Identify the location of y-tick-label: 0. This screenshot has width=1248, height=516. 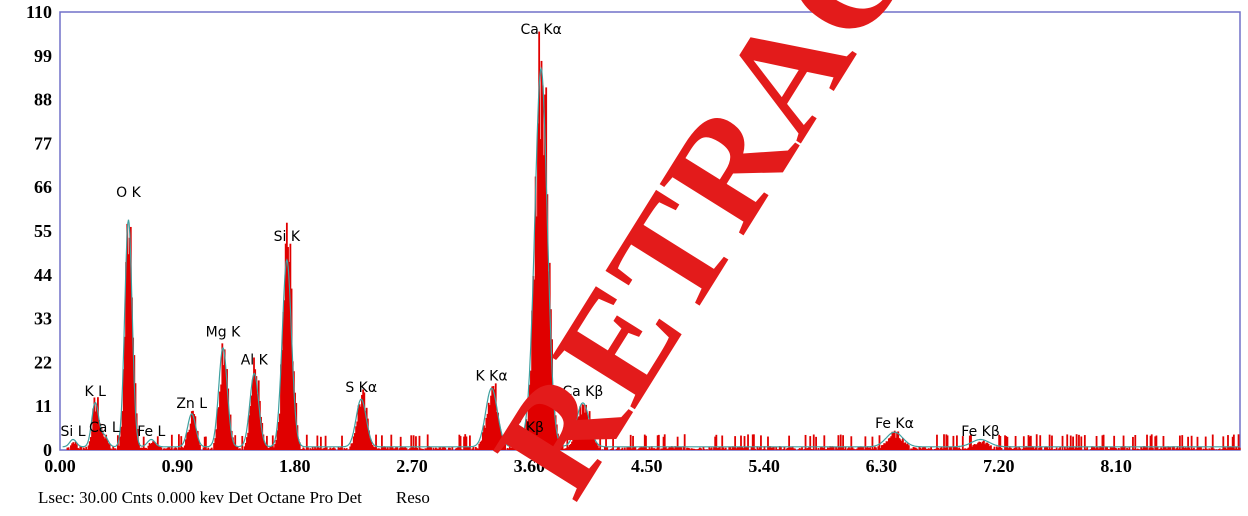
(47, 450).